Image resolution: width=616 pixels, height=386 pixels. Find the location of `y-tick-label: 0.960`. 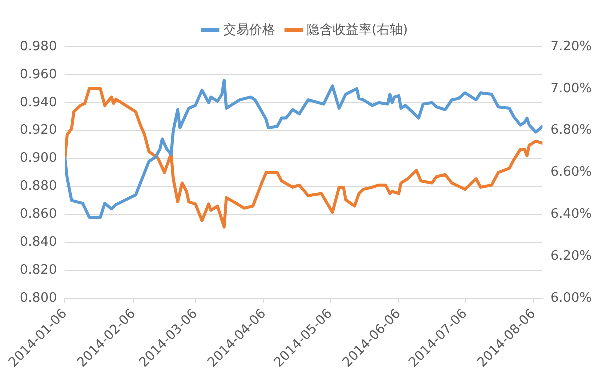

y-tick-label: 0.960 is located at coordinates (39, 74).